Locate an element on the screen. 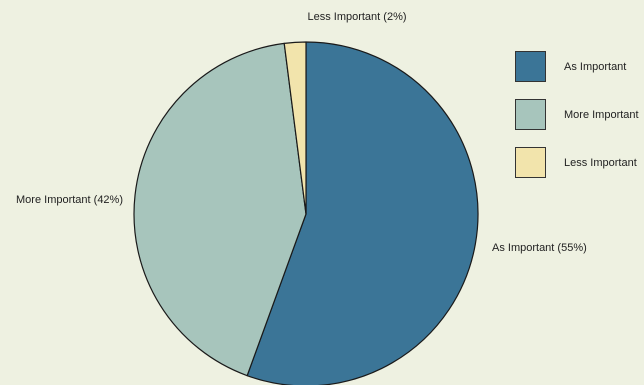 The image size is (644, 385). slice-label-more-important: More Important (42%) is located at coordinates (69, 200).